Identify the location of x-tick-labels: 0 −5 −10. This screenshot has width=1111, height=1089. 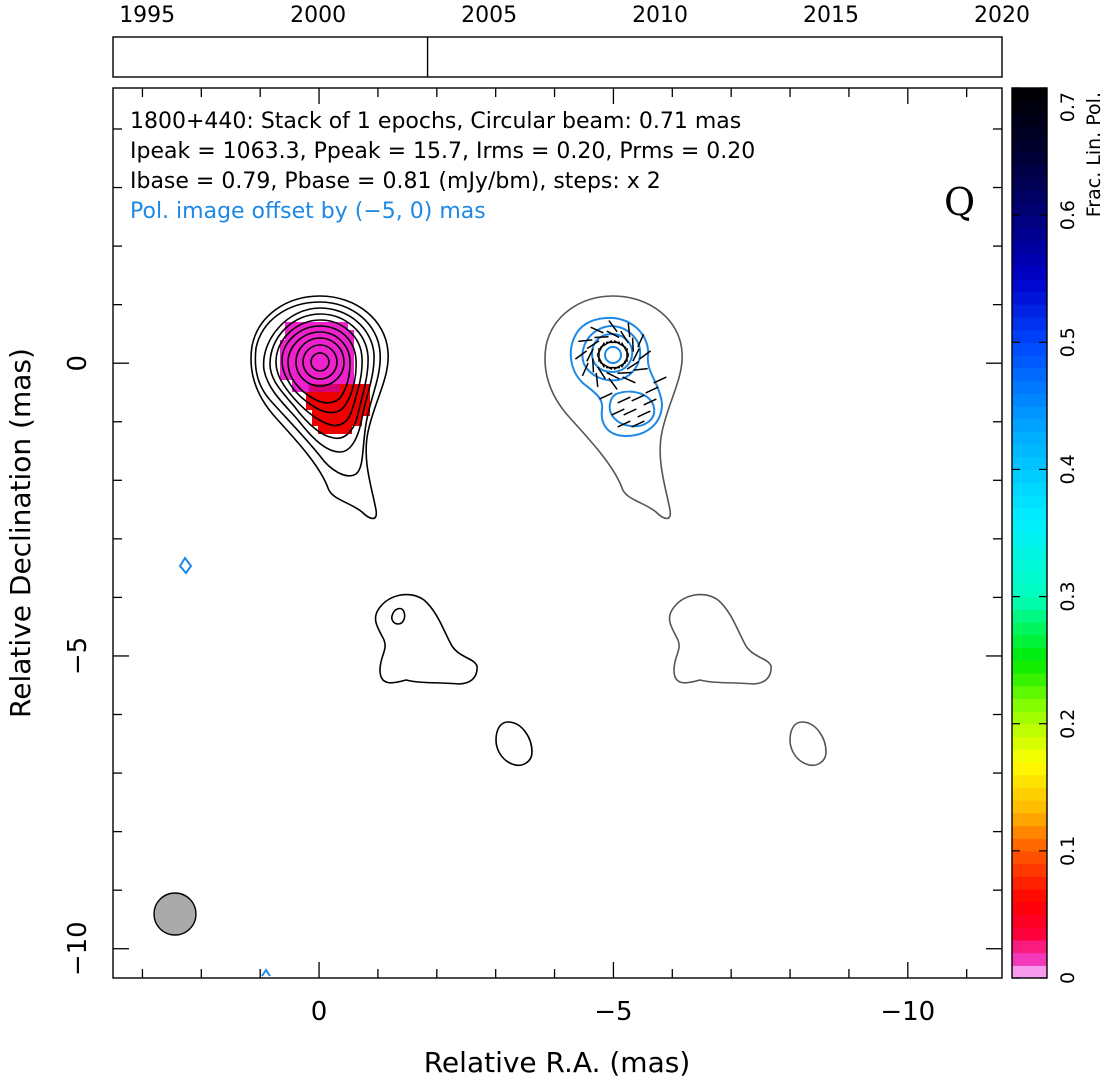
(623, 1012).